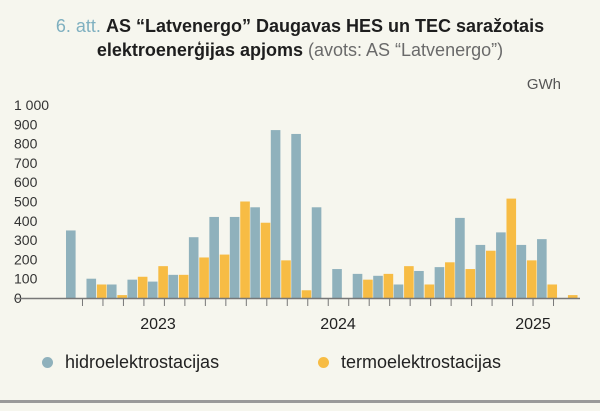 This screenshot has height=411, width=600. I want to click on legend-thermal: termoelektrostacijas, so click(409, 362).